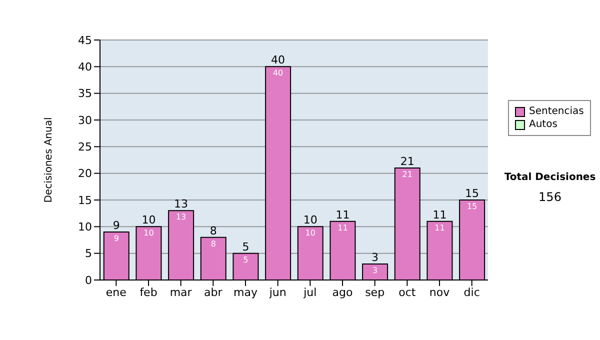 The image size is (600, 340). I want to click on x-tick-label: mar, so click(181, 292).